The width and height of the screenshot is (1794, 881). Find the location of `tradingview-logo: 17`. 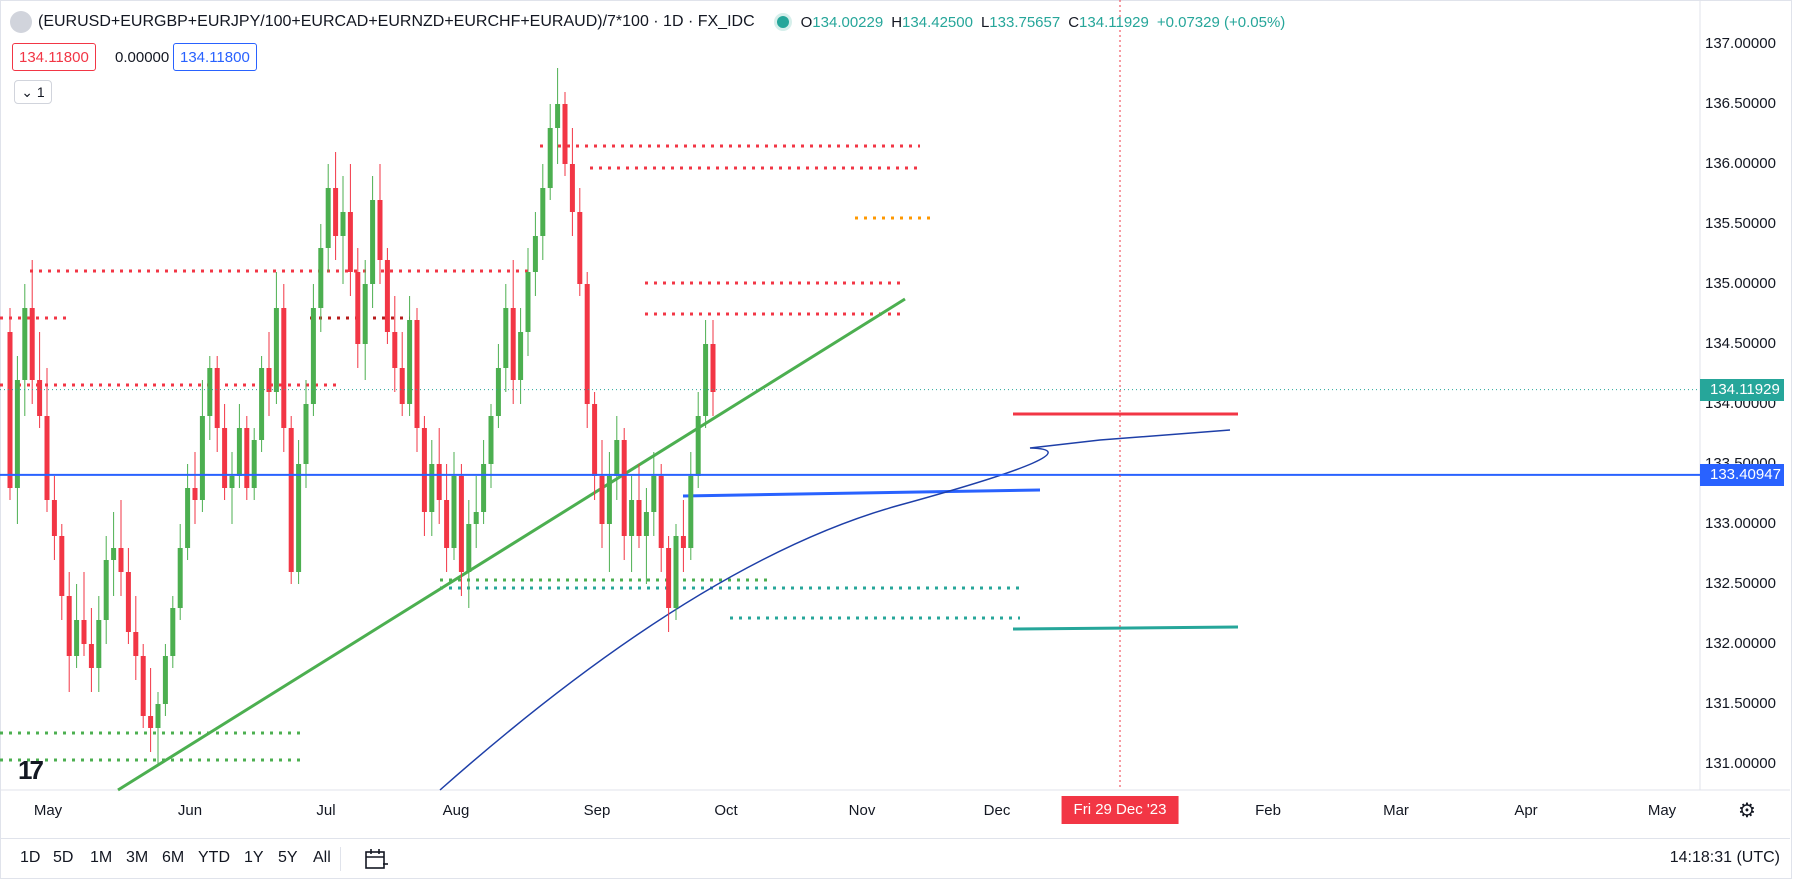

tradingview-logo: 17 is located at coordinates (31, 770).